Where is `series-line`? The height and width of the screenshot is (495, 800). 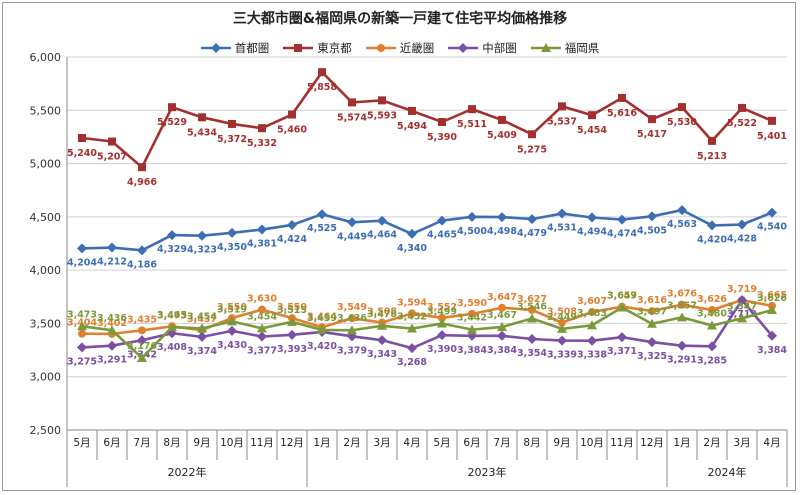
series-line is located at coordinates (427, 317).